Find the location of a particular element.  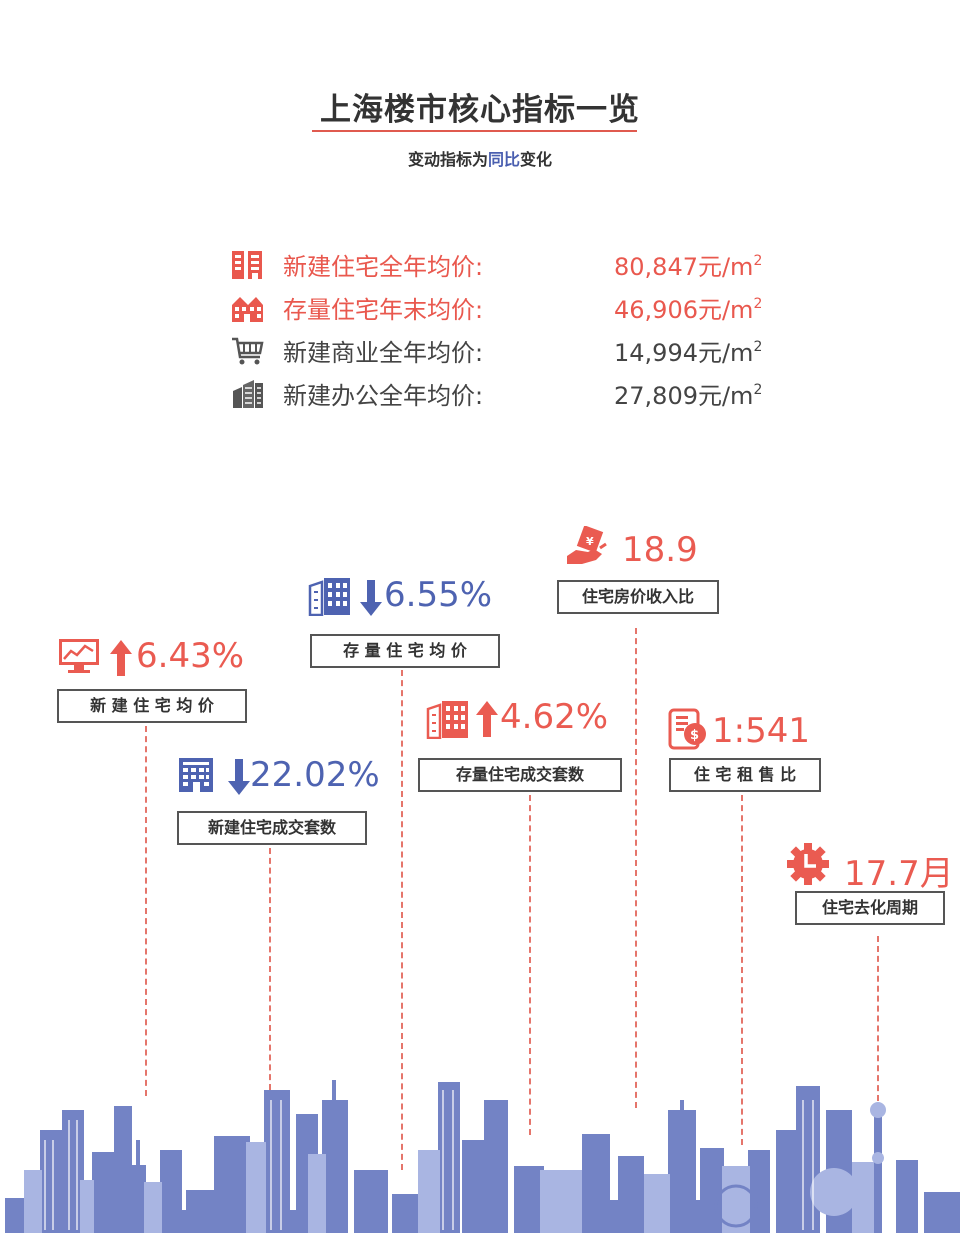

page-subtitle: 变动指标为同比变化 is located at coordinates (480, 158).